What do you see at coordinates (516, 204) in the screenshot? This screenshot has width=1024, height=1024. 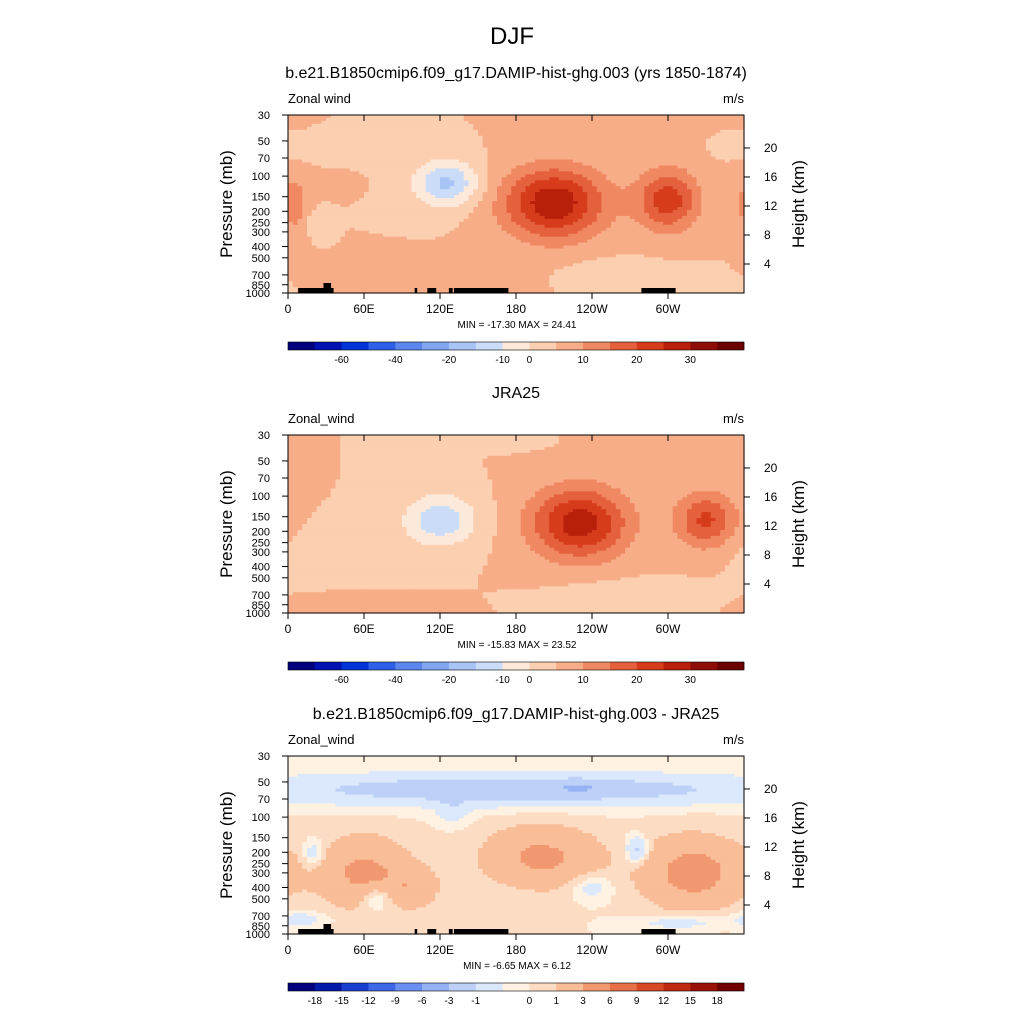 I see `contour-field` at bounding box center [516, 204].